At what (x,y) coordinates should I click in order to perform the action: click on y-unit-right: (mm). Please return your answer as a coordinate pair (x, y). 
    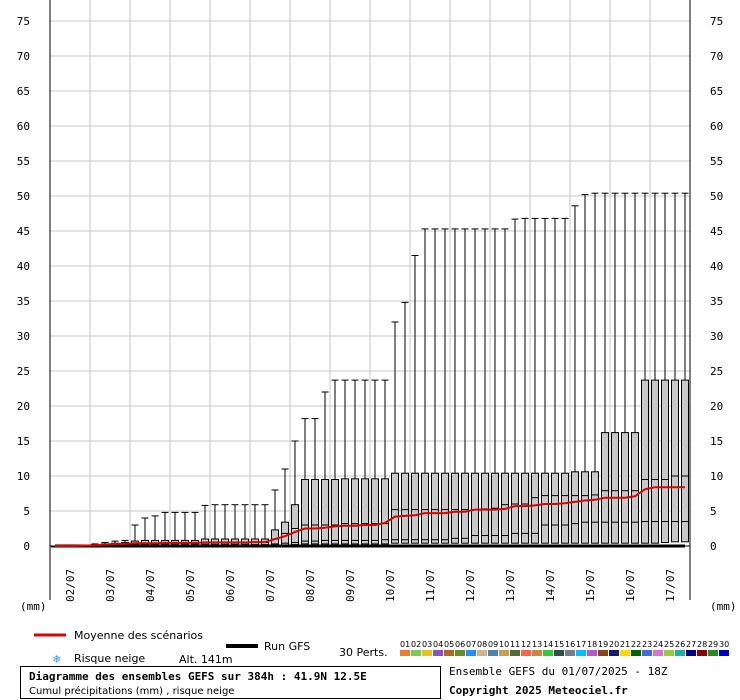
    Looking at the image, I should click on (723, 606).